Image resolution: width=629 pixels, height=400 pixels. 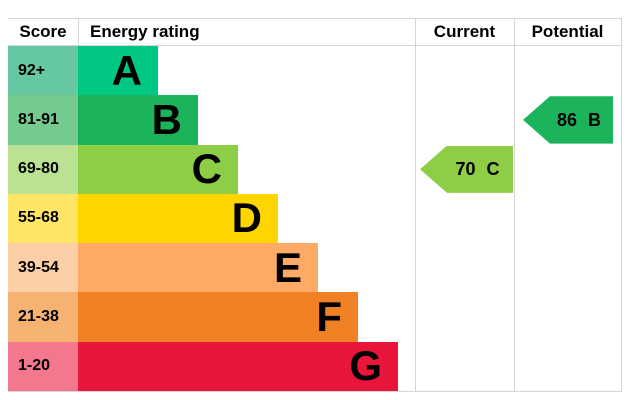 I want to click on band-row-f: 21-38 F, so click(x=315, y=317).